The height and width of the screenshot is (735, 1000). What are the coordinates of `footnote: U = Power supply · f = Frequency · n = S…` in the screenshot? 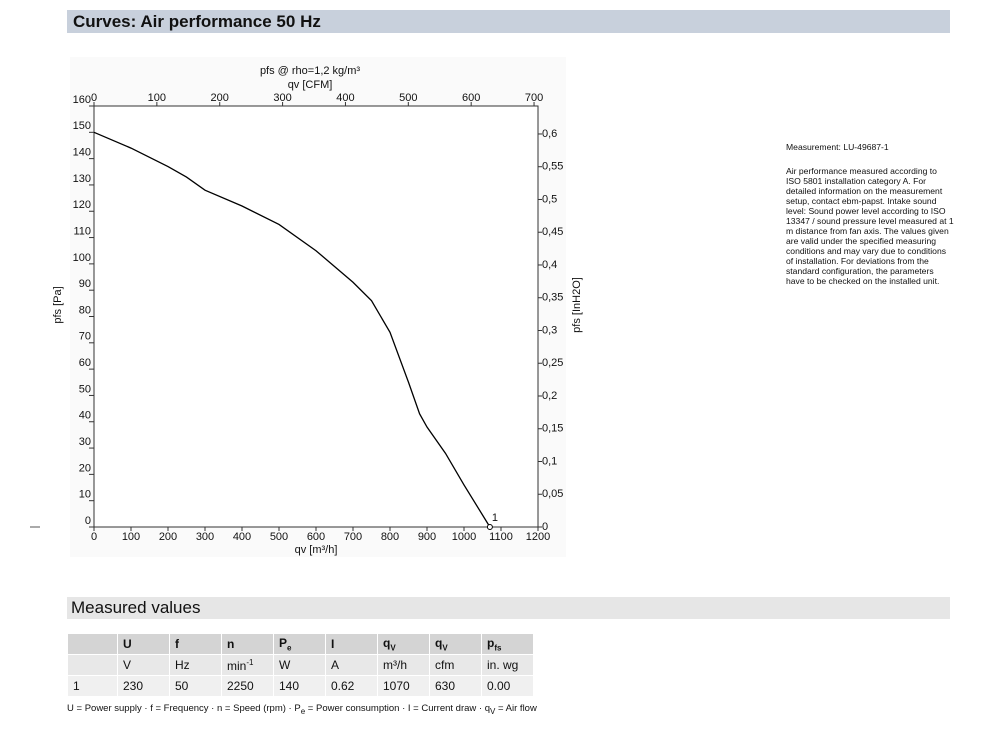 It's located at (302, 709).